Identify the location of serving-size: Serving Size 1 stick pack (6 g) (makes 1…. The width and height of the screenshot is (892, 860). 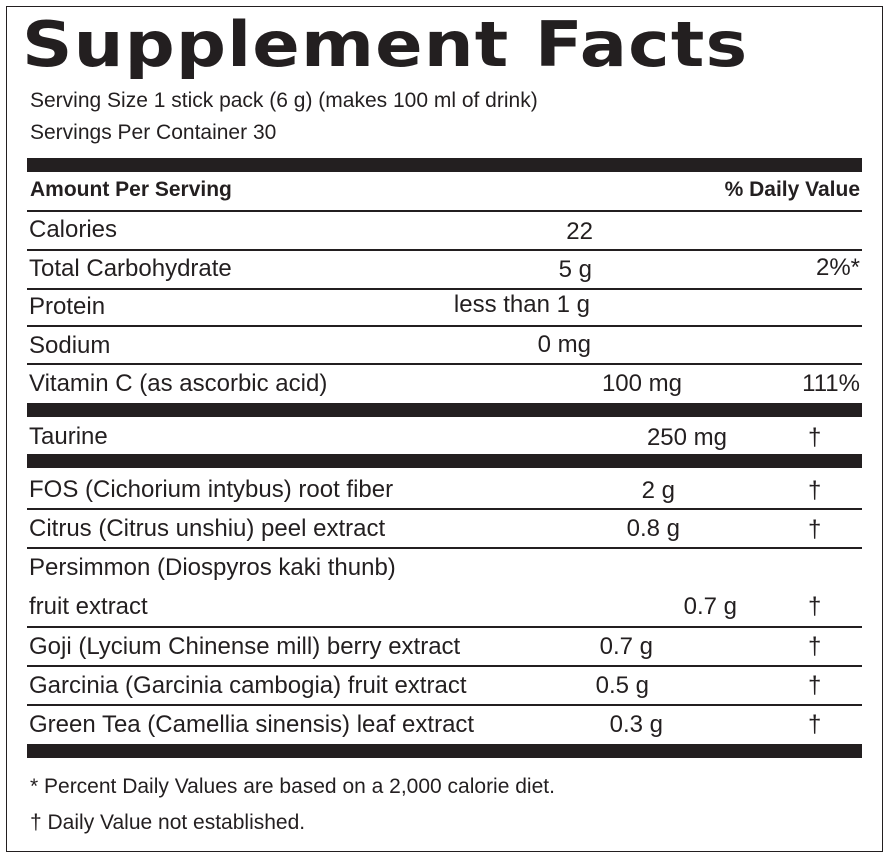
(284, 100).